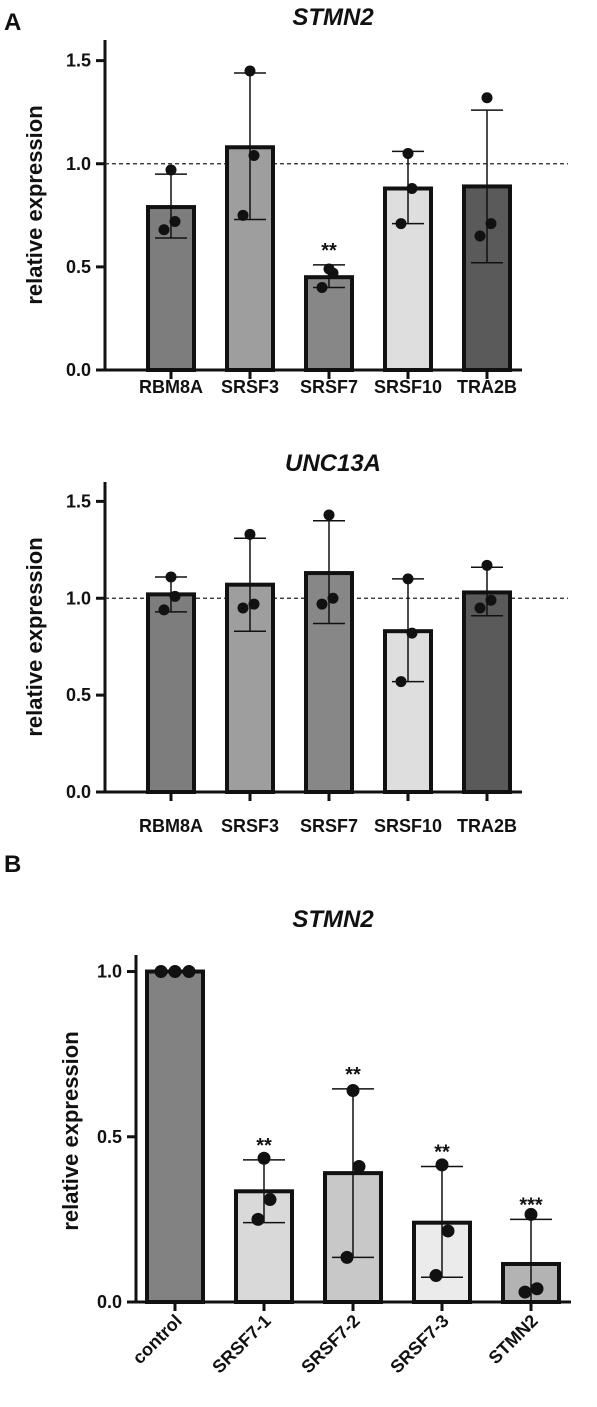  What do you see at coordinates (175, 1136) in the screenshot?
I see `bar-control` at bounding box center [175, 1136].